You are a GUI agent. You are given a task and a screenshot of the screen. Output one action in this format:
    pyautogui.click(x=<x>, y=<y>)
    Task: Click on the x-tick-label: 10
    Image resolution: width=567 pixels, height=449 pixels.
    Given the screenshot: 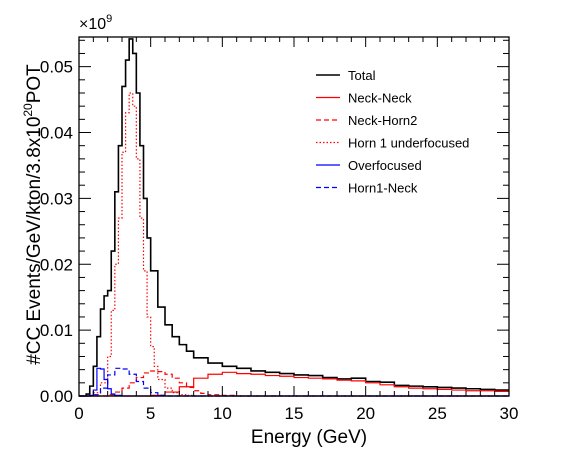 What is the action you would take?
    pyautogui.click(x=222, y=413)
    